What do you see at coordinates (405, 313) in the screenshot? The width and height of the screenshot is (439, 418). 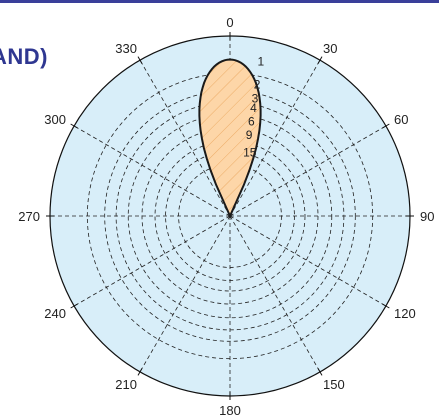 I see `angle-label-120: 120` at bounding box center [405, 313].